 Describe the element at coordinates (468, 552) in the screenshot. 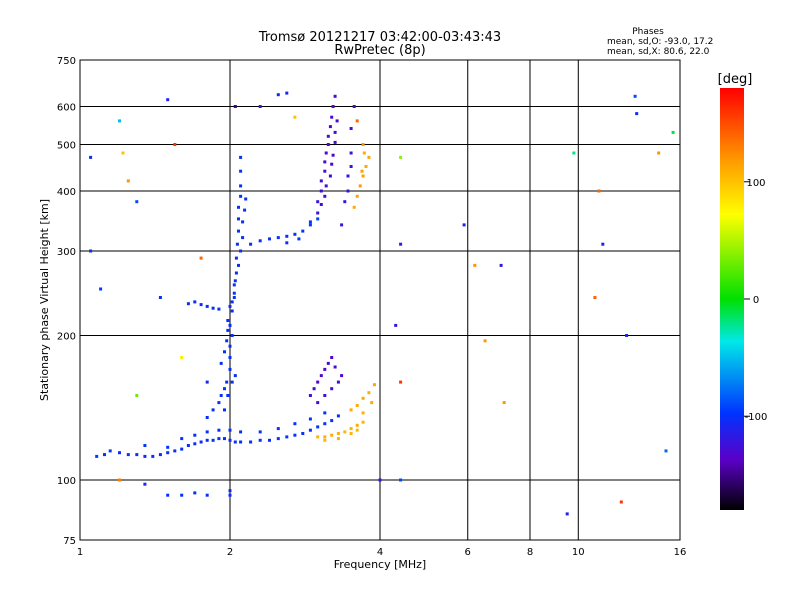

I see `x-tick-label: 6` at that location.